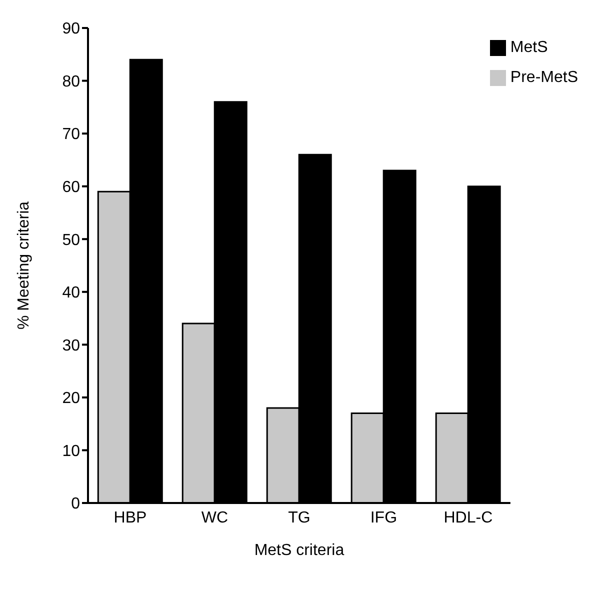 The image size is (616, 591). Describe the element at coordinates (71, 135) in the screenshot. I see `y-tick-label: 70` at that location.